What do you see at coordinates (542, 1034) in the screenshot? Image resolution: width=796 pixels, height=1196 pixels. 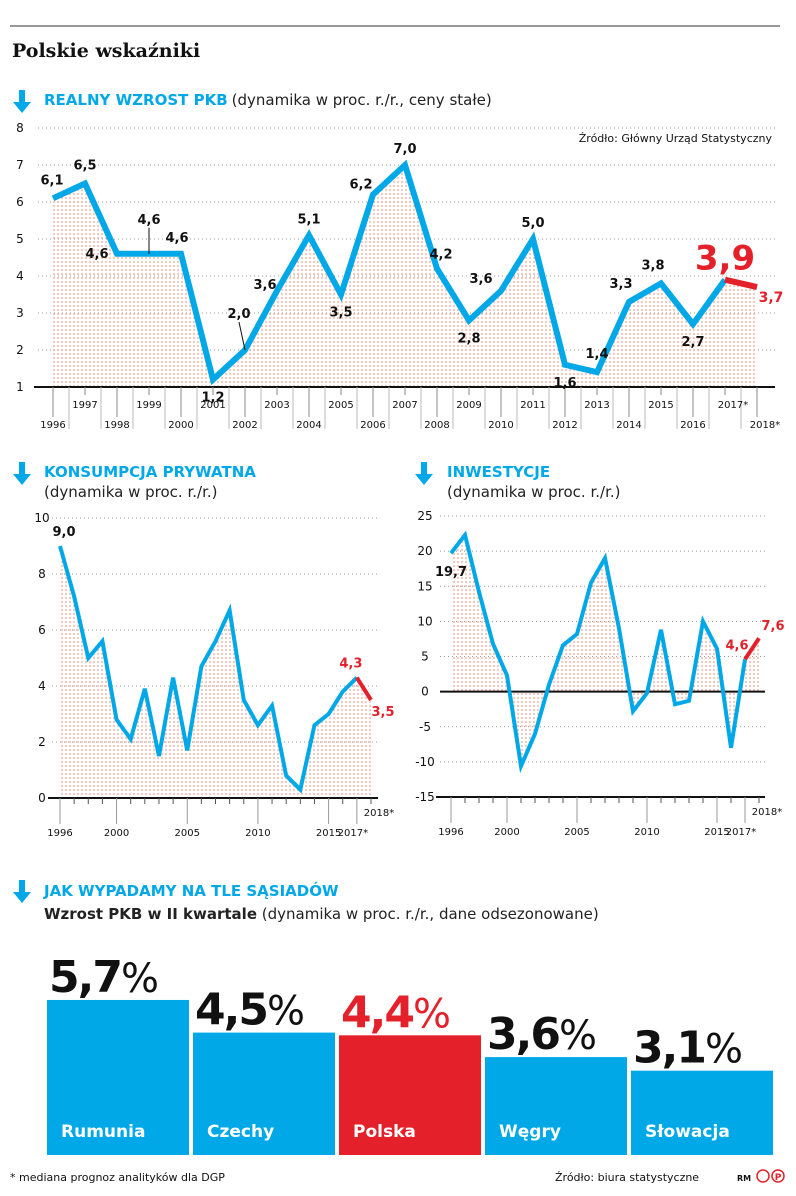 I see `bar-value-label: 3,6%` at bounding box center [542, 1034].